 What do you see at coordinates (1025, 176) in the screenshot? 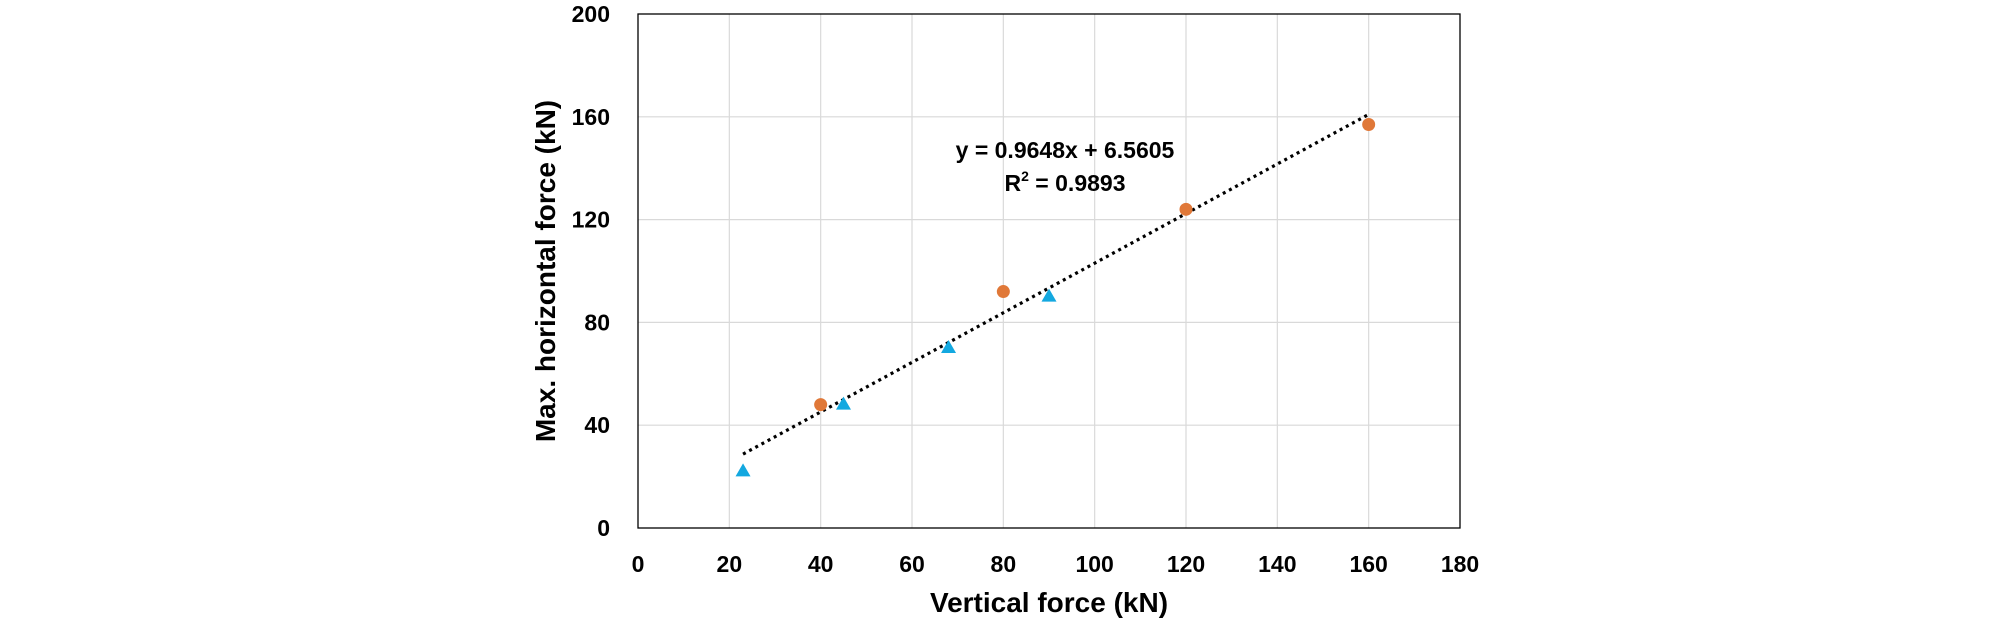
I see `r2-superscript: 2` at bounding box center [1025, 176].